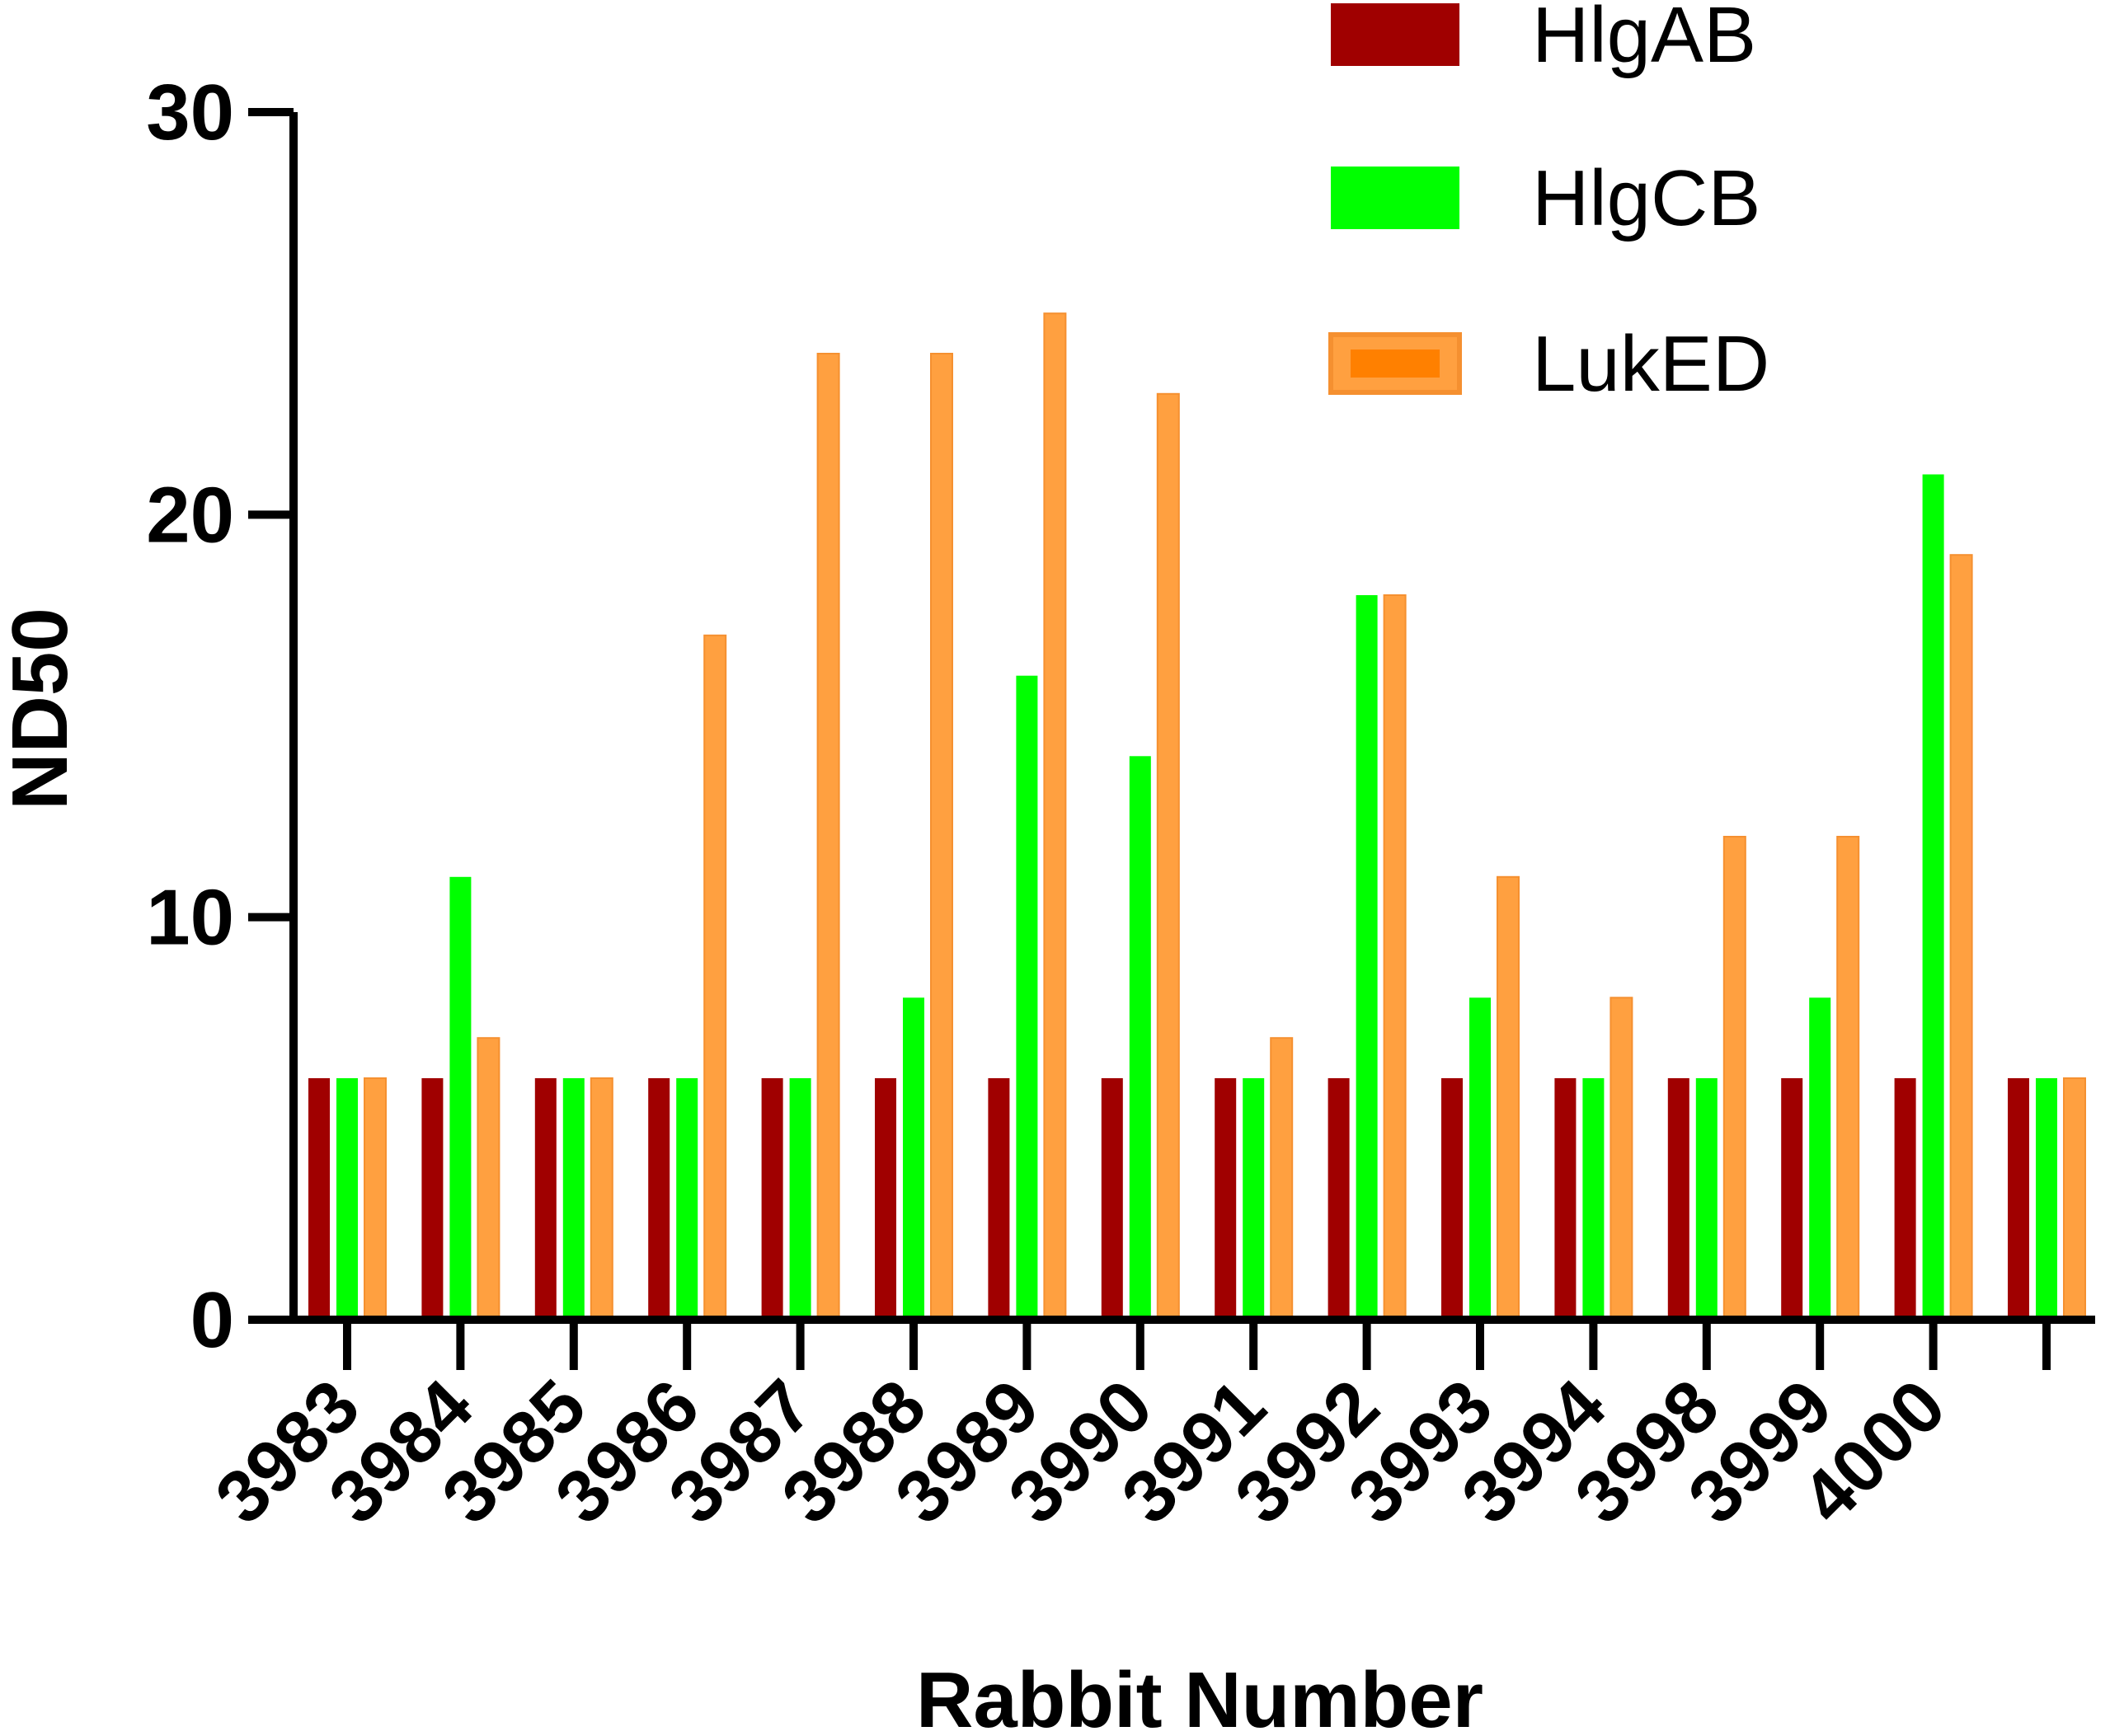 The image size is (2110, 1736). Describe the element at coordinates (190, 112) in the screenshot. I see `y-tick-label-30: 30` at that location.